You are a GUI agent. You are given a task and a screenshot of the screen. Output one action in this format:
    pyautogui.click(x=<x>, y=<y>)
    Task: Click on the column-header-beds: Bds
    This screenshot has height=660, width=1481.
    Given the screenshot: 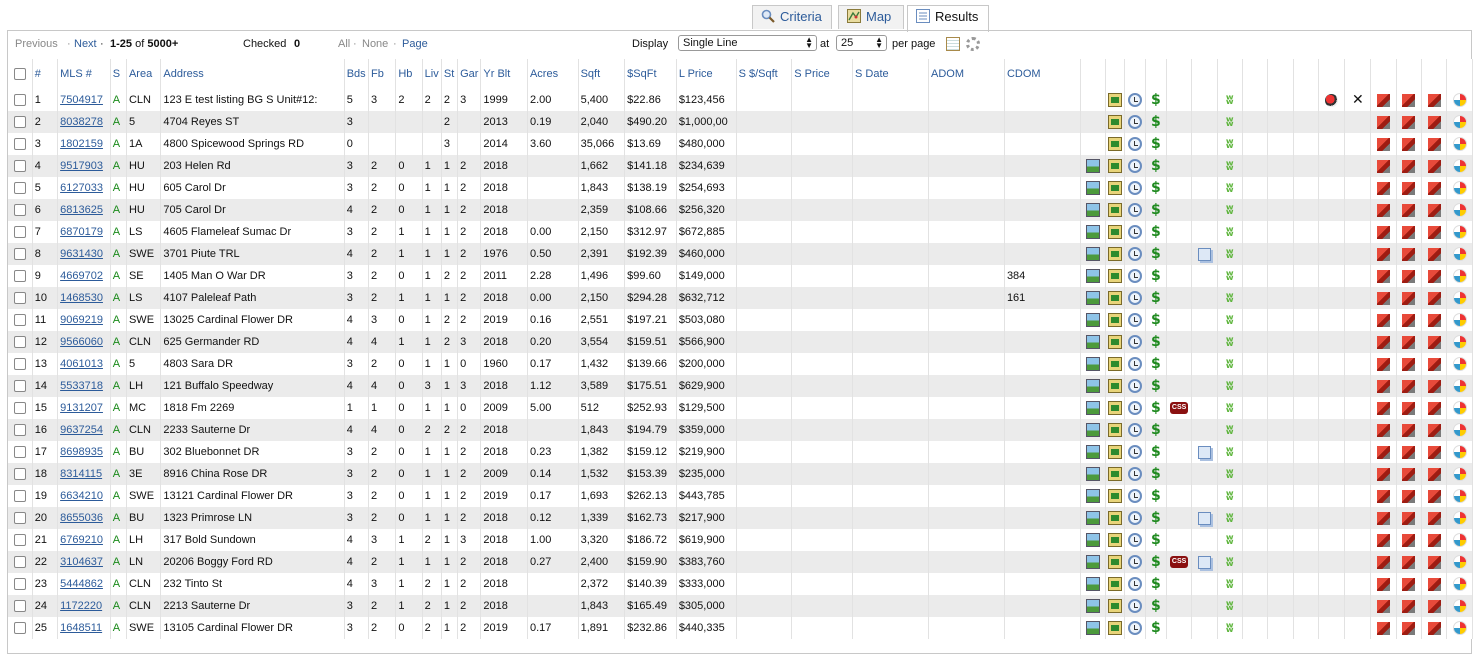 What is the action you would take?
    pyautogui.click(x=357, y=74)
    